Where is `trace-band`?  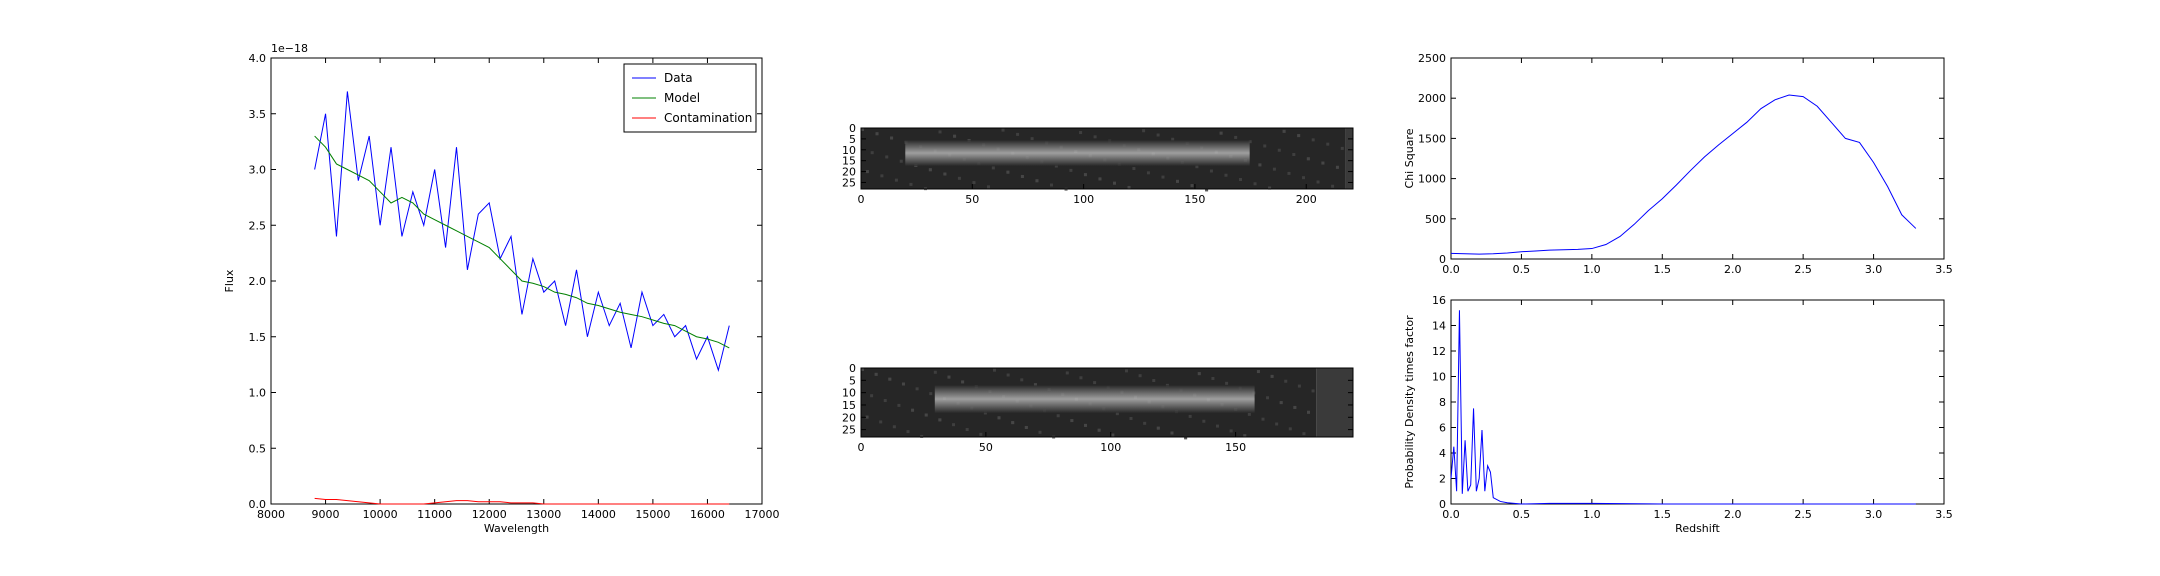
trace-band is located at coordinates (1094, 399).